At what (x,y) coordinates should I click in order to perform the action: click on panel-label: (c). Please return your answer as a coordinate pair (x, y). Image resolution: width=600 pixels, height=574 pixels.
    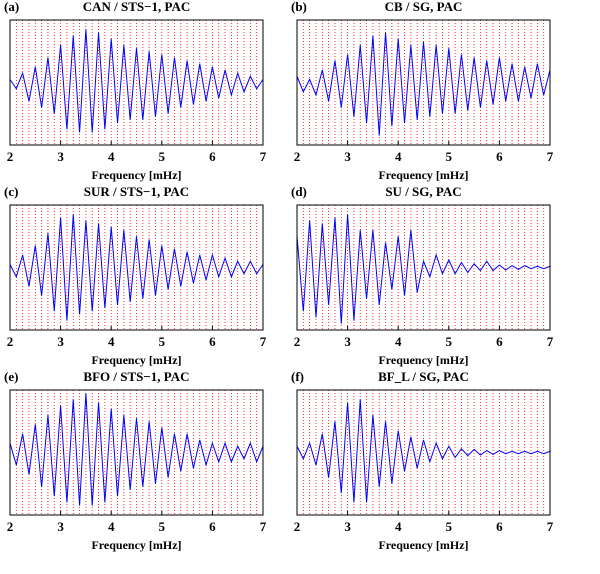
    Looking at the image, I should click on (11, 191).